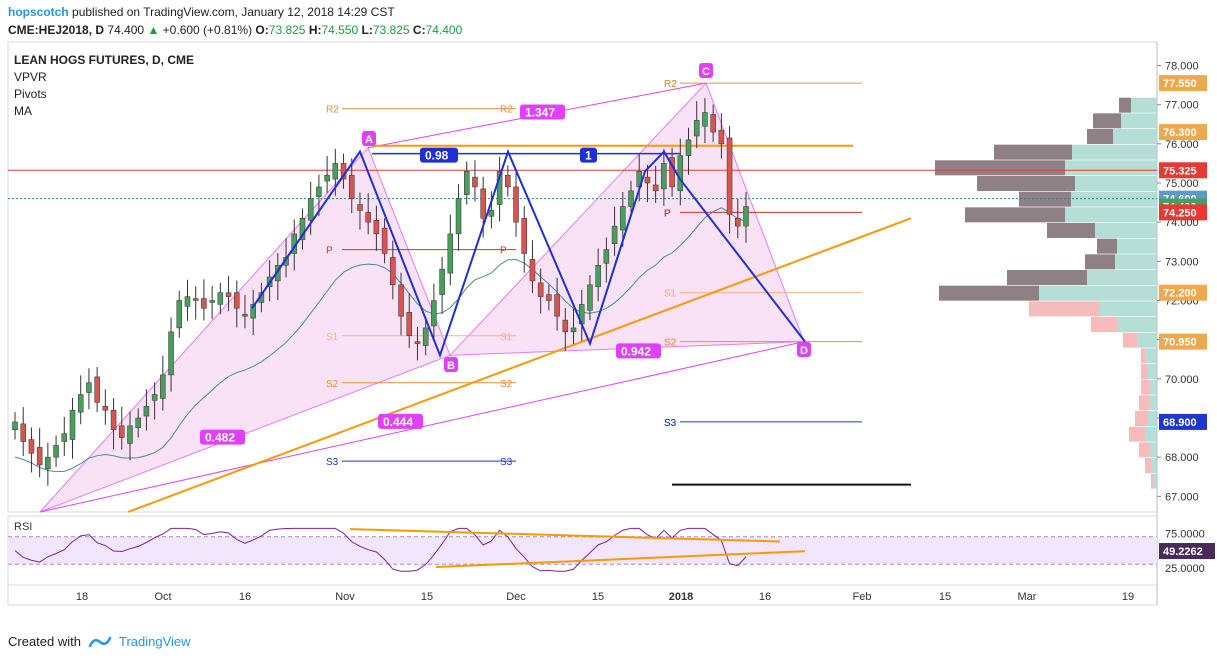  I want to click on rsi-tick-label: 75.0000, so click(1185, 534).